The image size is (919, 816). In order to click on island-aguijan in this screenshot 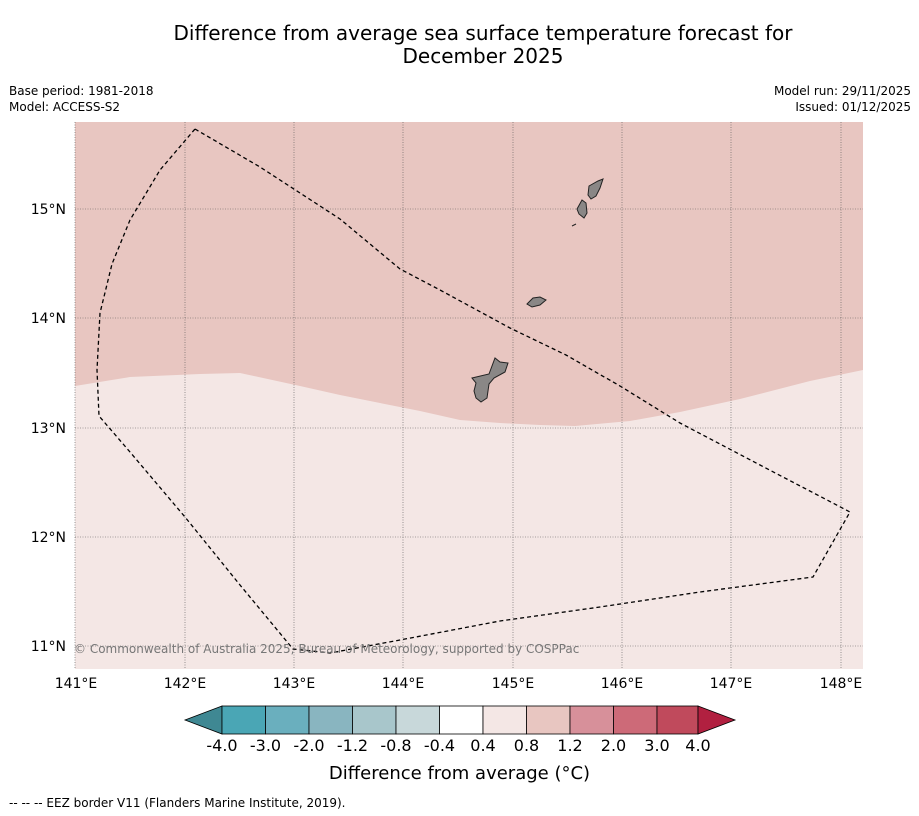, I will do `click(574, 225)`.